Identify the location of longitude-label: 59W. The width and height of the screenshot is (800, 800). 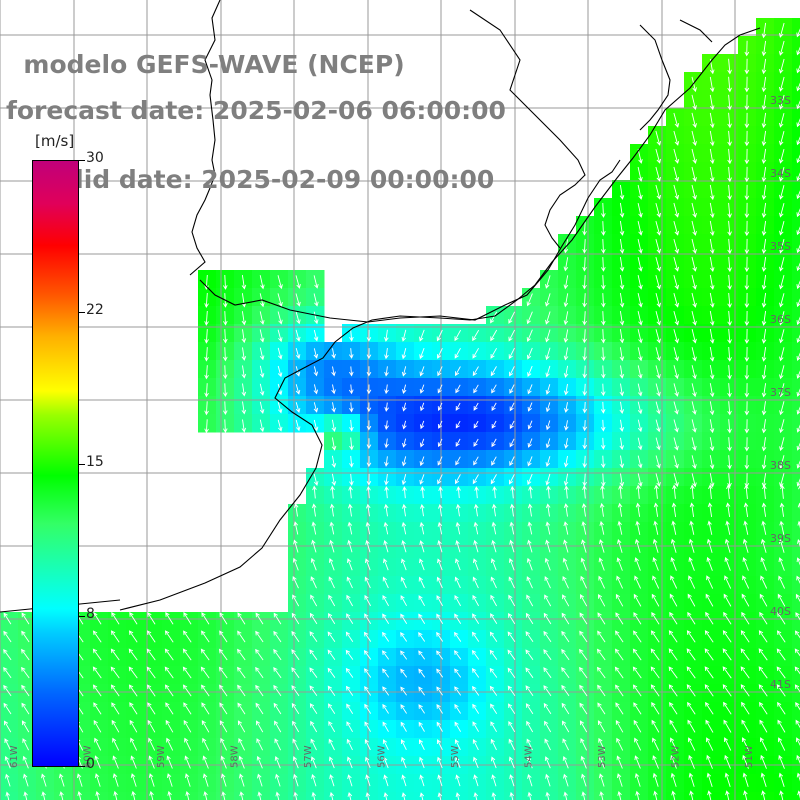
(161, 756).